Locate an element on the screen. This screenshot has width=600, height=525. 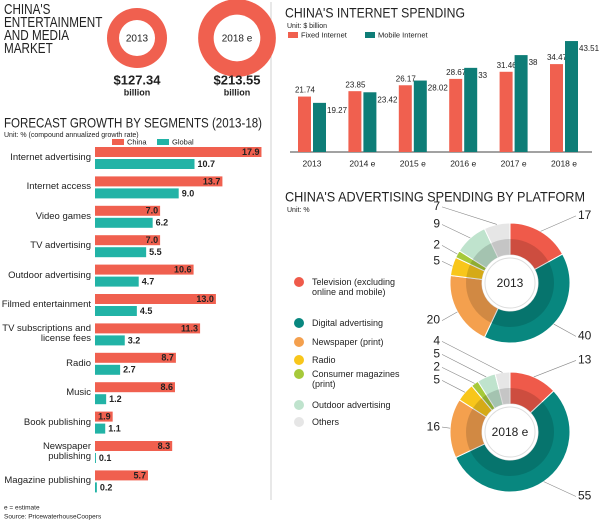
legend-label: Television (excluding online and mobile) is located at coordinates (354, 287).